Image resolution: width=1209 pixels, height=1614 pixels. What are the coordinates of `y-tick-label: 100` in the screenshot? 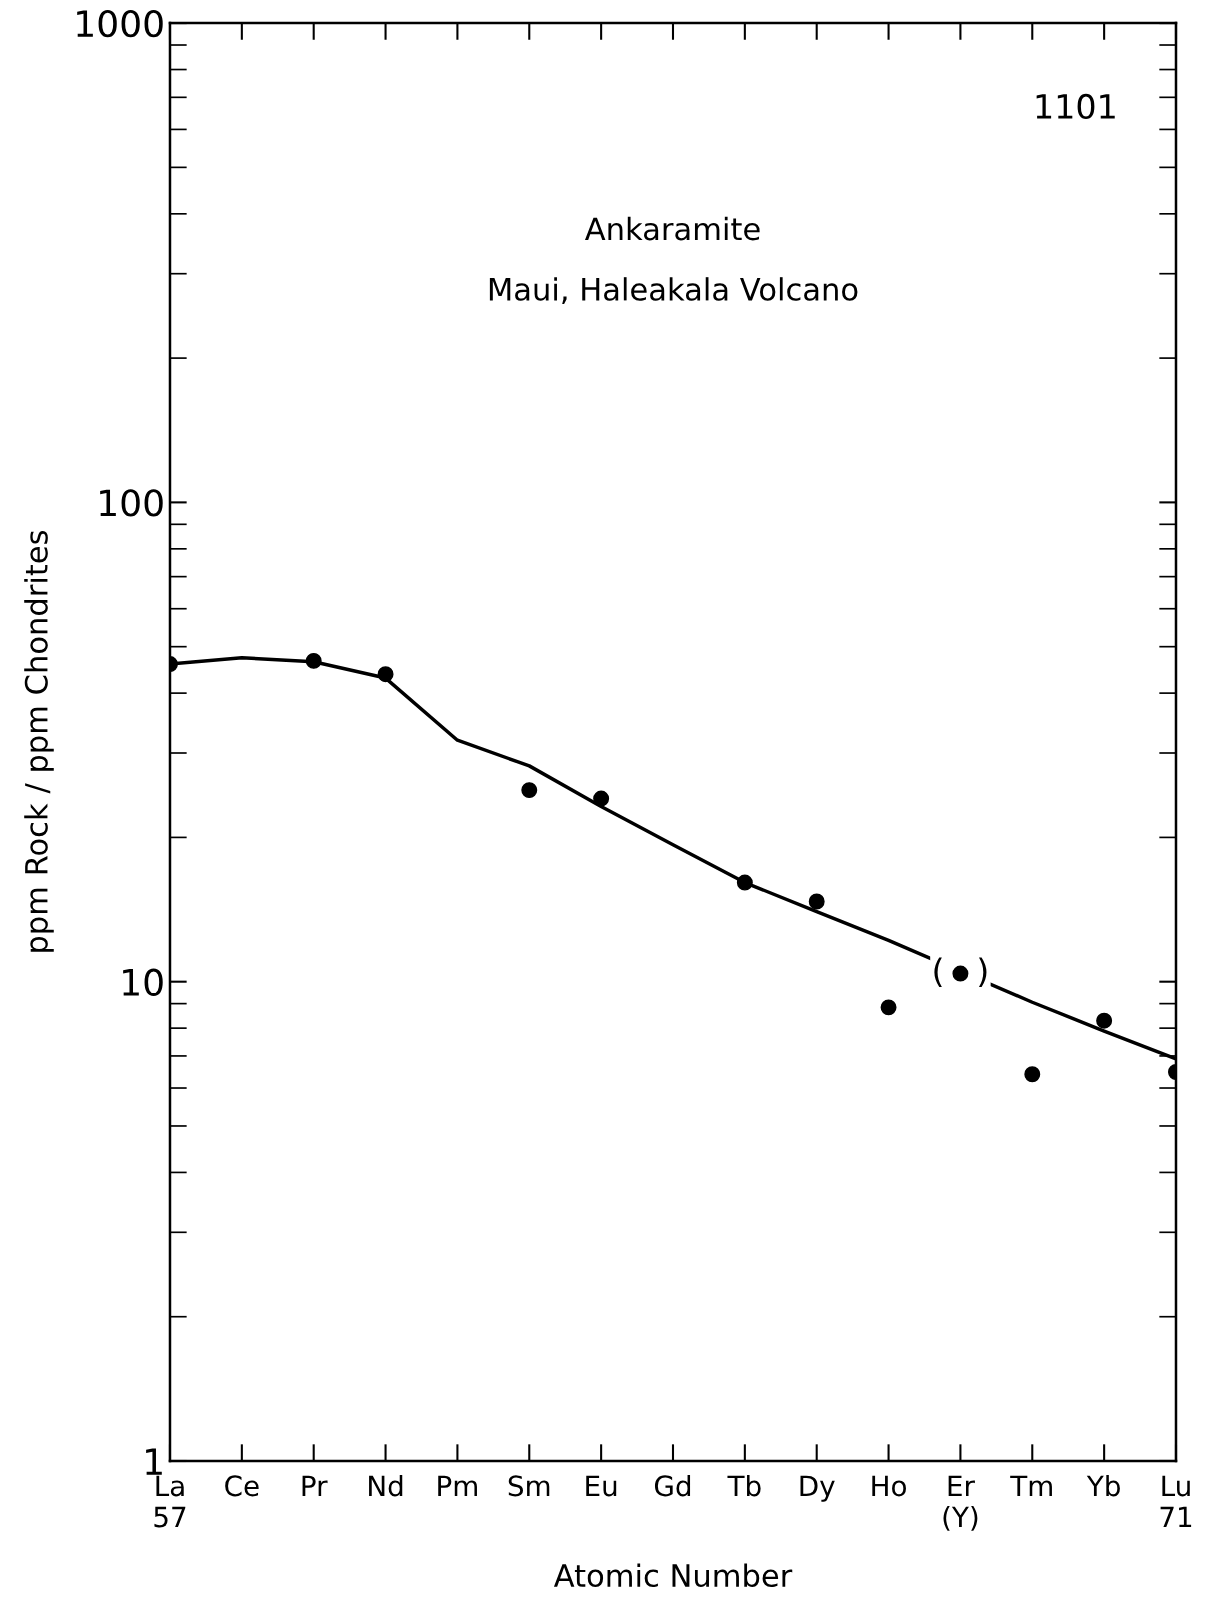 It's located at (131, 503).